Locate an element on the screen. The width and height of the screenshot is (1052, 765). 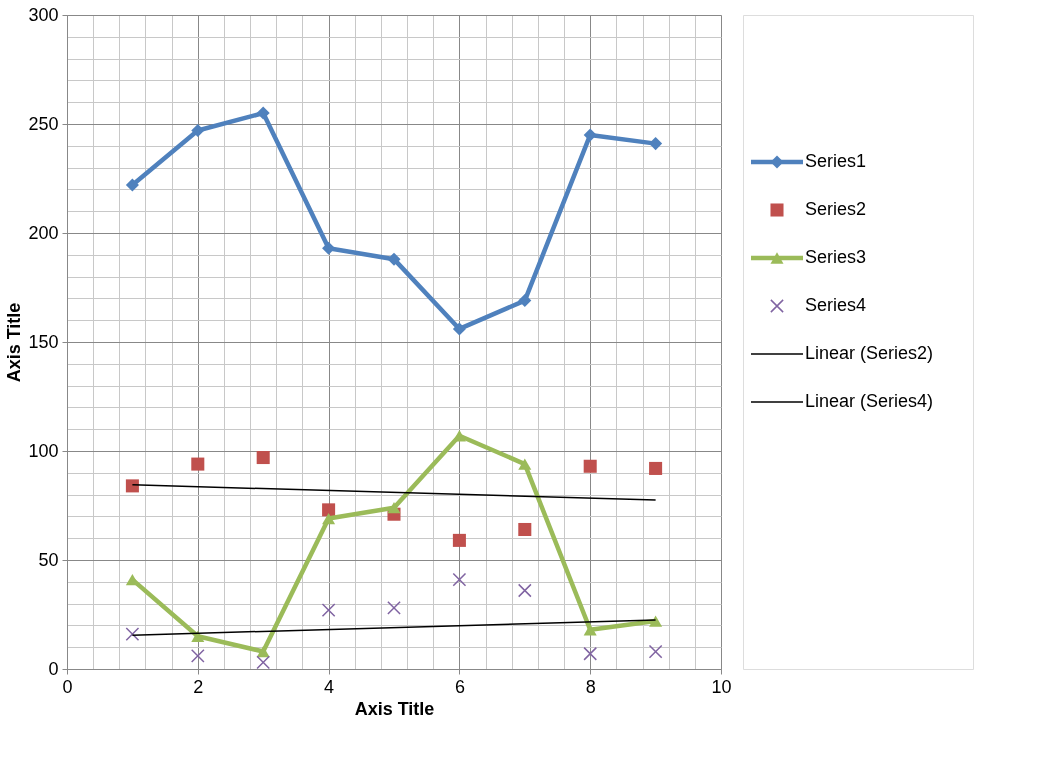
y-tick-label: 250 is located at coordinates (43, 123).